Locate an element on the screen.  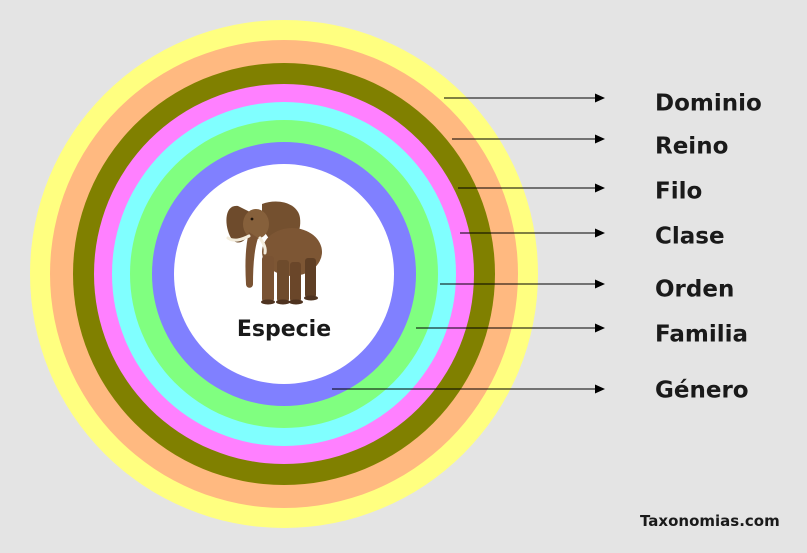
level-label: Orden is located at coordinates (694, 290).